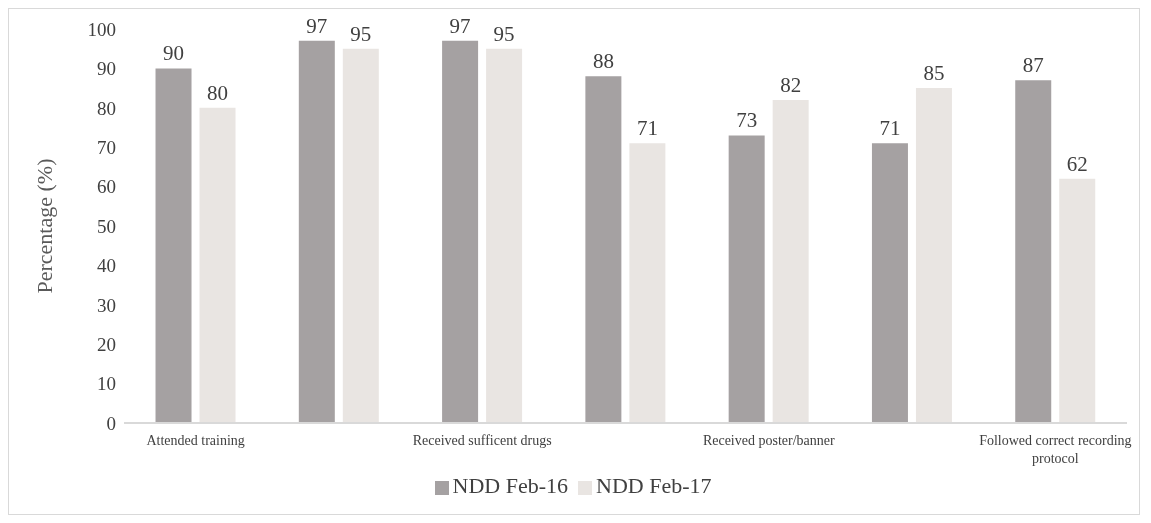  What do you see at coordinates (106, 266) in the screenshot?
I see `y-tick-label: 40` at bounding box center [106, 266].